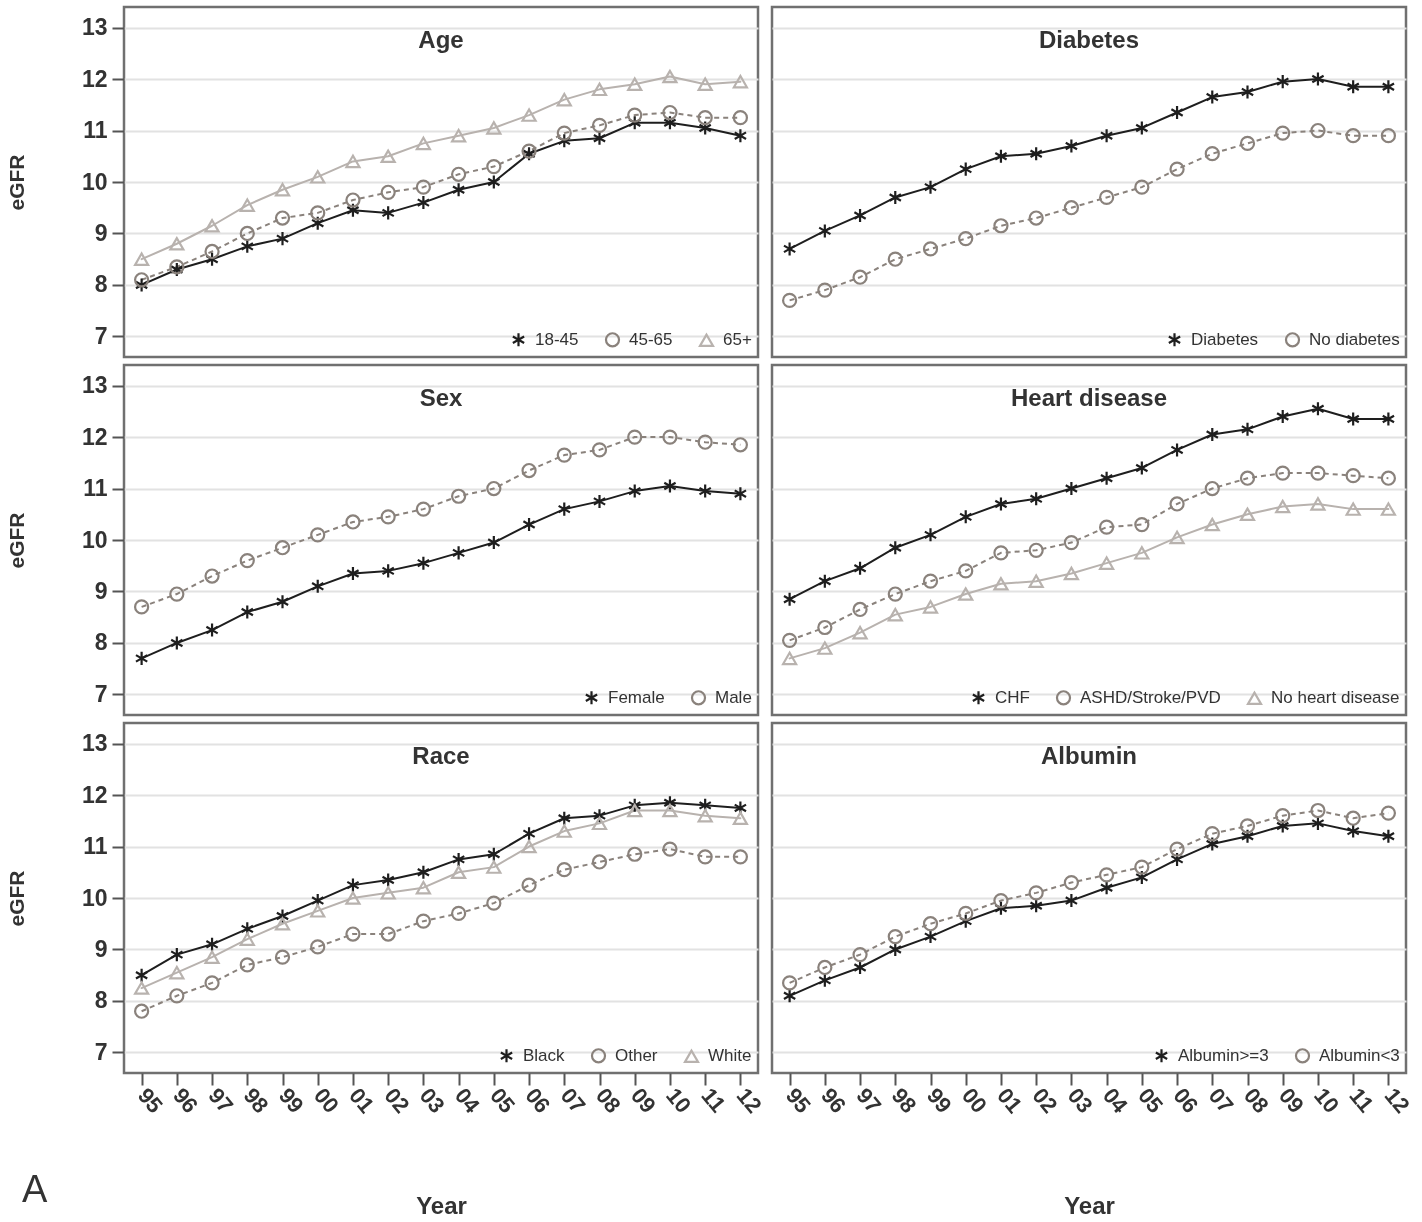  I want to click on x-tick-label: 03, so click(432, 1100).